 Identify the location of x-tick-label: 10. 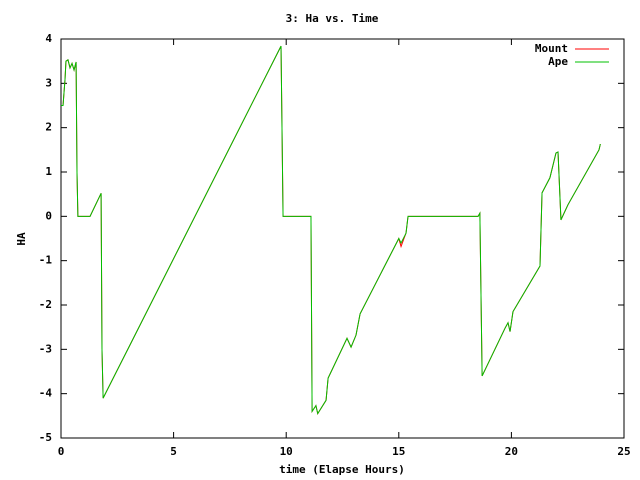
(286, 451).